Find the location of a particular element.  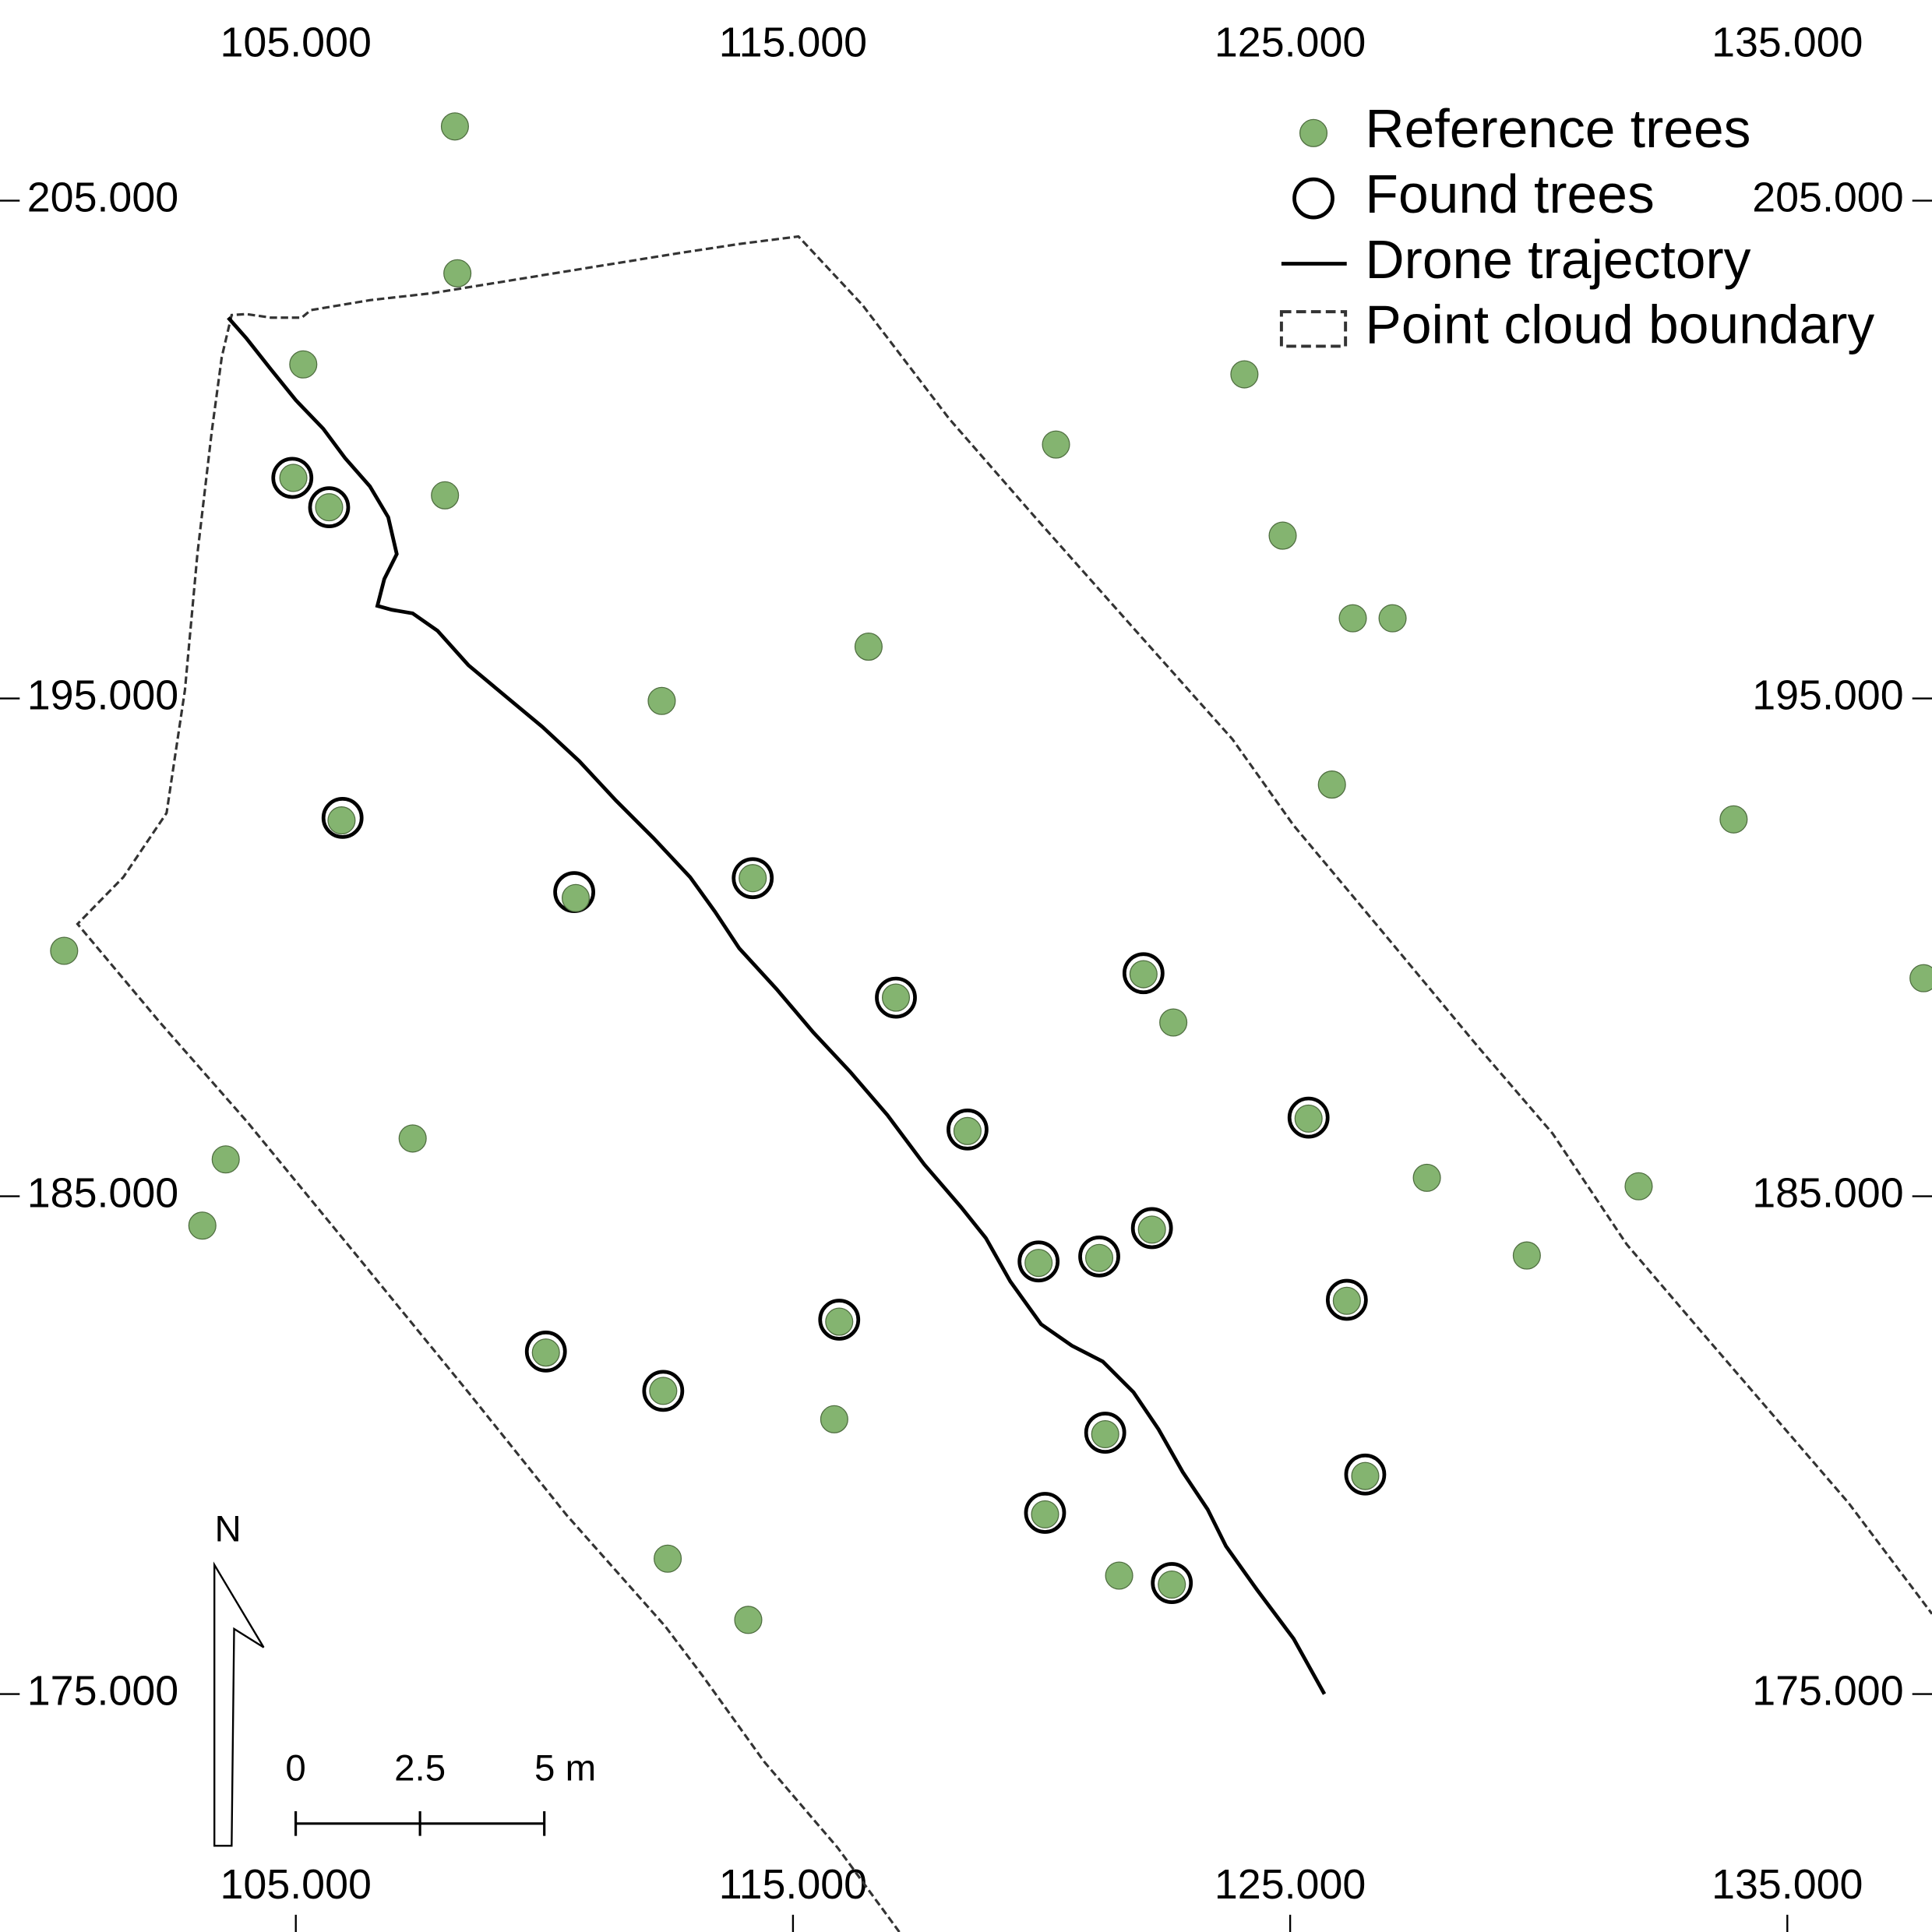

y-tick-label-right: 195.000 is located at coordinates (1828, 696).